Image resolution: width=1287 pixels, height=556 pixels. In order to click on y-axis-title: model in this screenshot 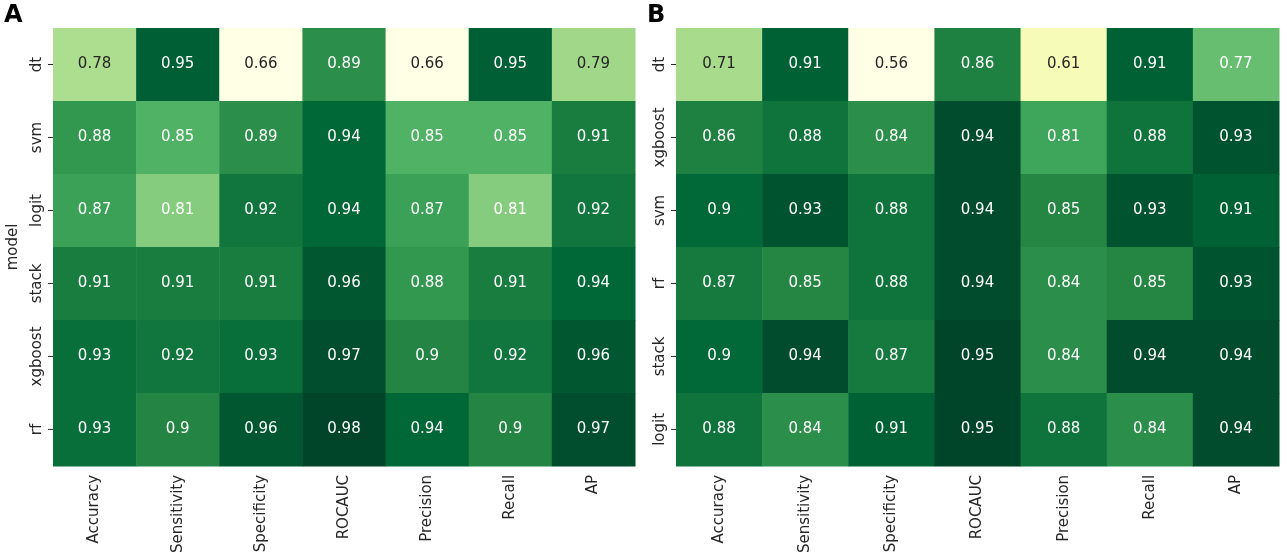, I will do `click(12, 247)`.